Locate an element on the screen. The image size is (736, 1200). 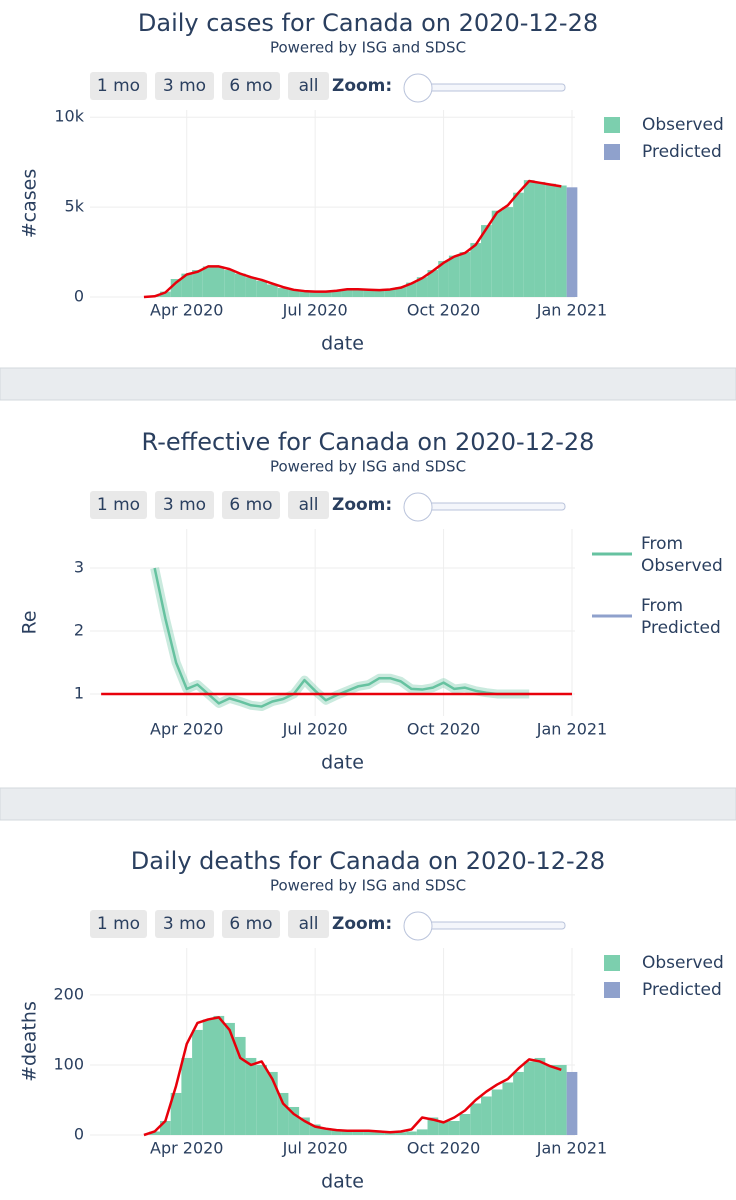
x-tick-label: Apr 2020 is located at coordinates (186, 729).